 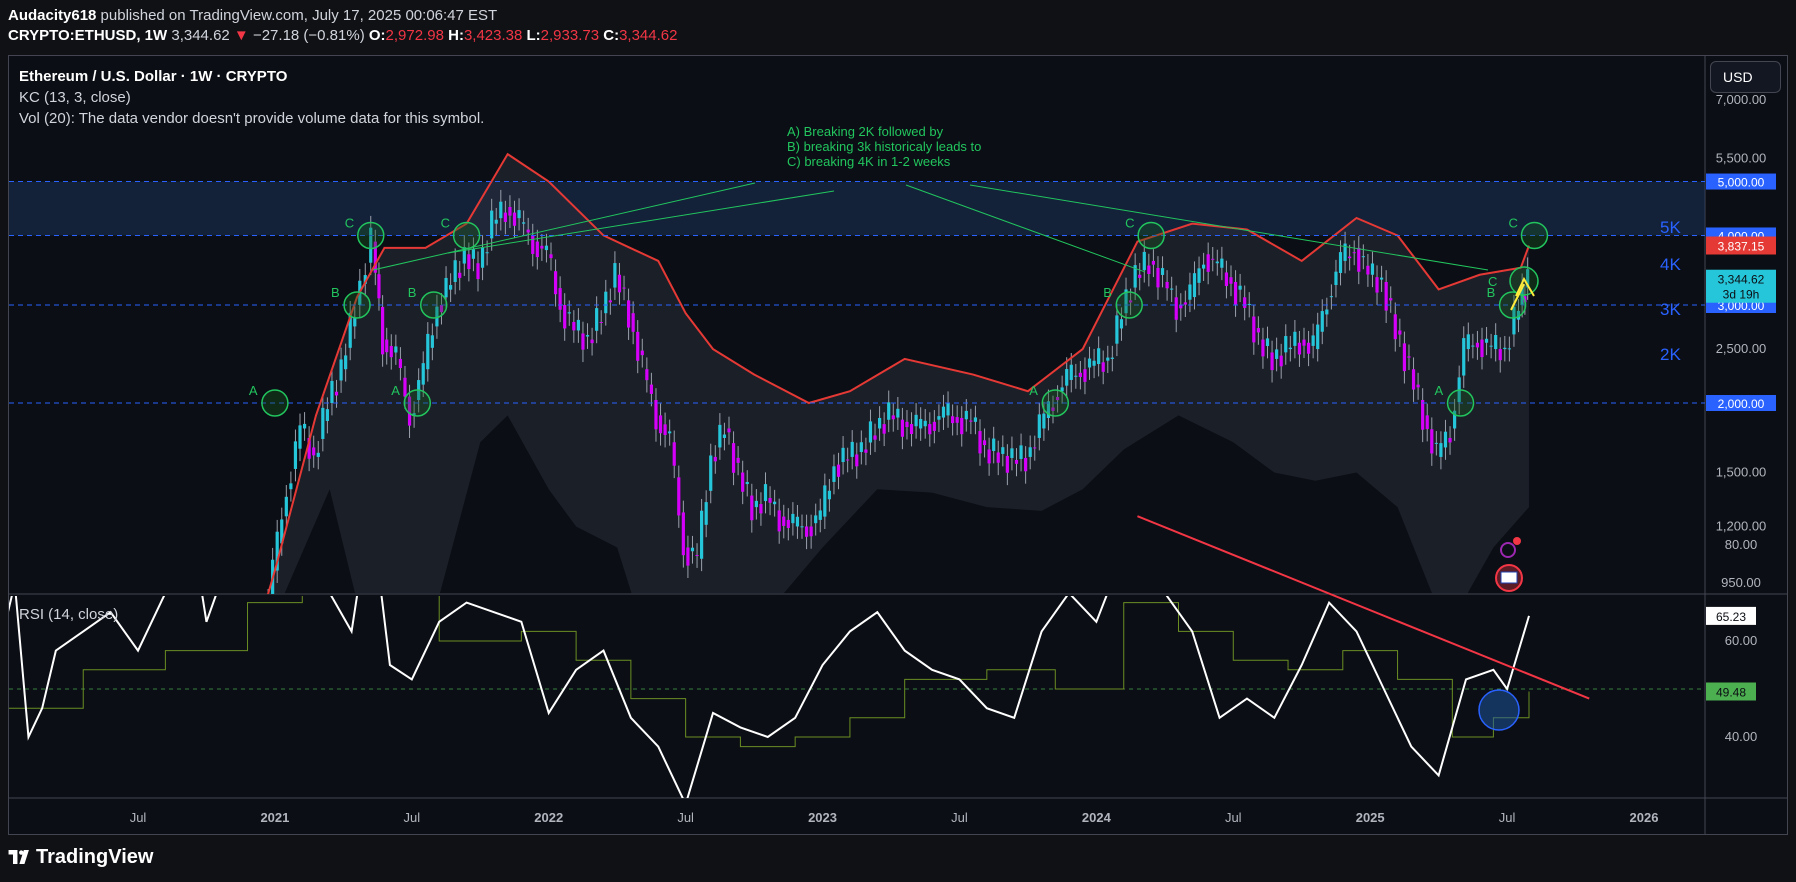 What do you see at coordinates (1644, 817) in the screenshot?
I see `time-axis-tick: 2026` at bounding box center [1644, 817].